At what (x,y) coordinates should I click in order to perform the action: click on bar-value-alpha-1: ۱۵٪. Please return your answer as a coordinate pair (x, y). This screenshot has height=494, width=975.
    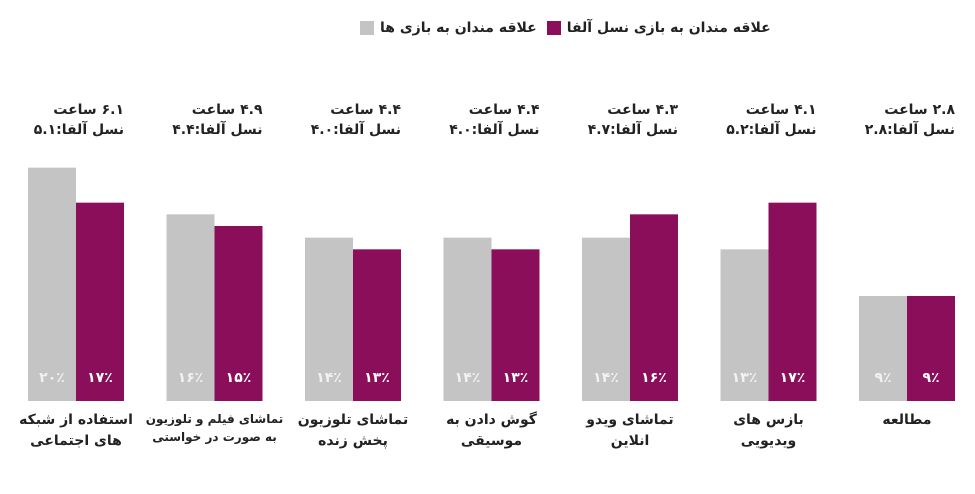
    Looking at the image, I should click on (238, 378).